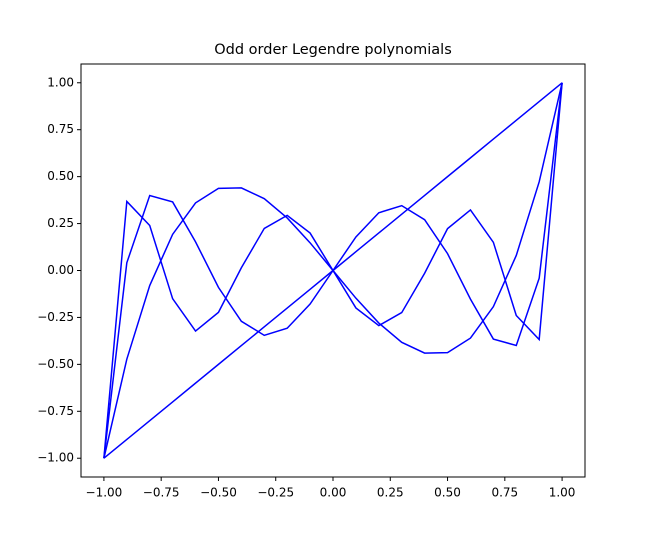 The height and width of the screenshot is (536, 650). I want to click on chart-title: Odd order Legendre polynomials, so click(333, 50).